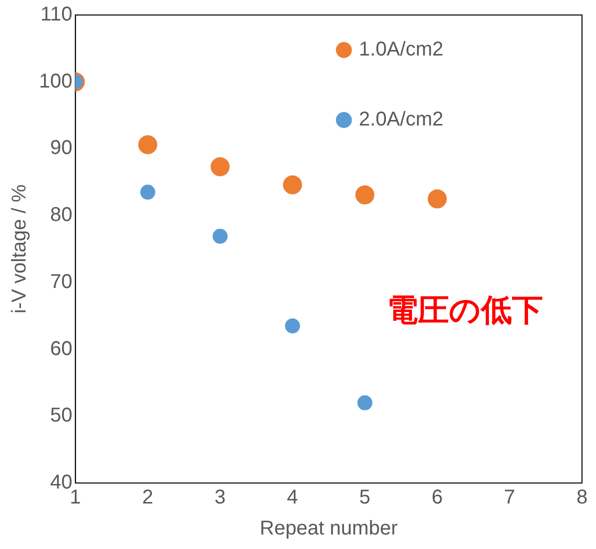 Image resolution: width=596 pixels, height=549 pixels. What do you see at coordinates (292, 497) in the screenshot?
I see `x-tick-label: 4` at bounding box center [292, 497].